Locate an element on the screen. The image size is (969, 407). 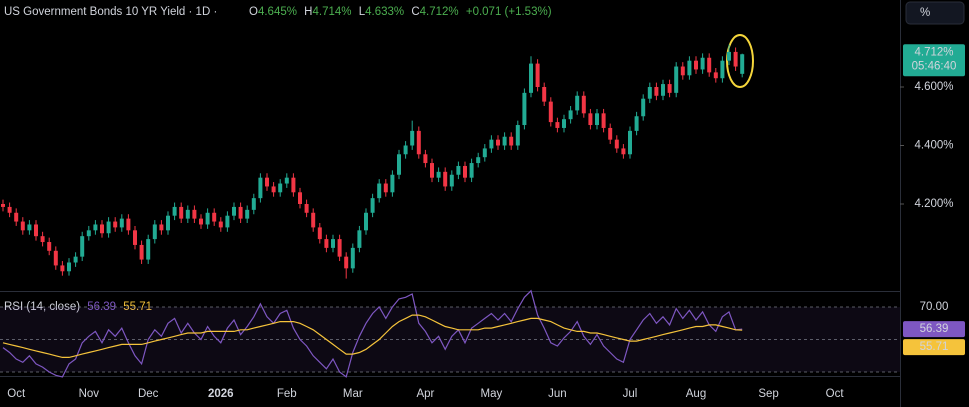
last-price-badge is located at coordinates (934, 60).